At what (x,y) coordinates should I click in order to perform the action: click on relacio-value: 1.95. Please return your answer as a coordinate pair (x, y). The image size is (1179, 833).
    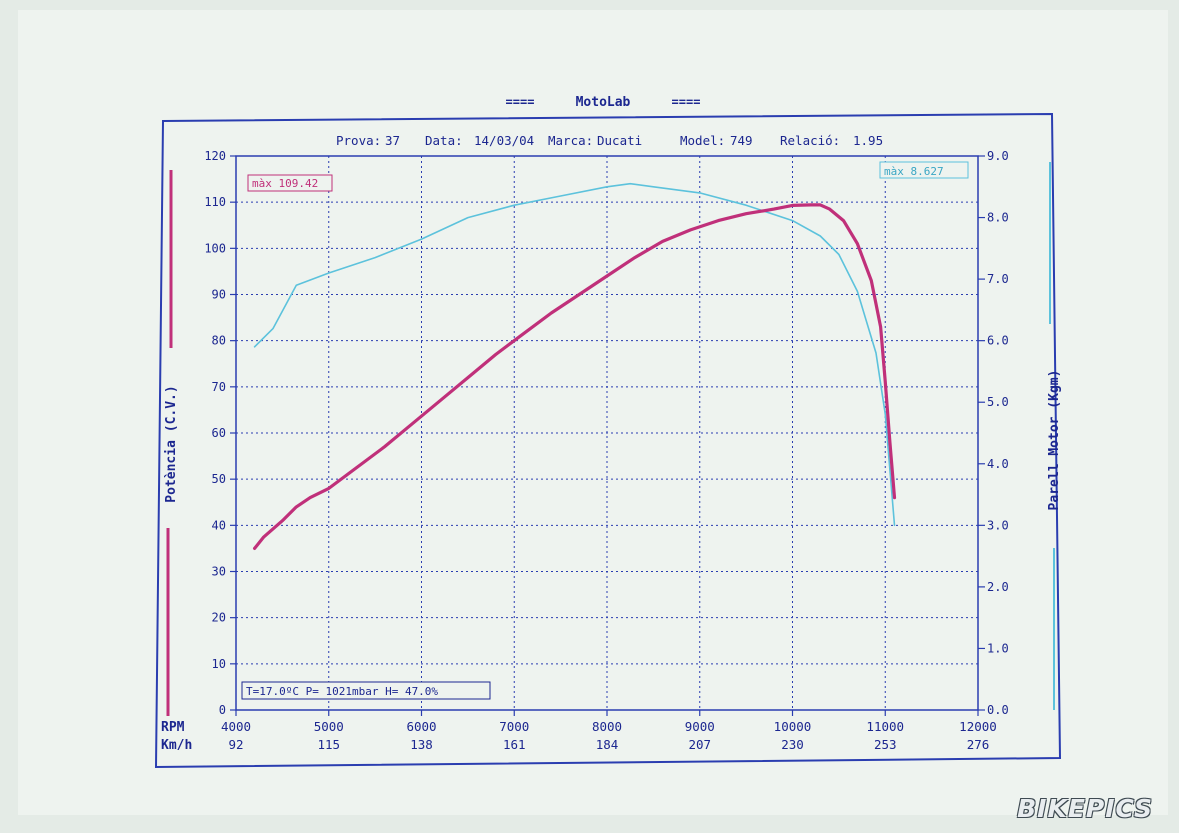
    Looking at the image, I should click on (868, 140).